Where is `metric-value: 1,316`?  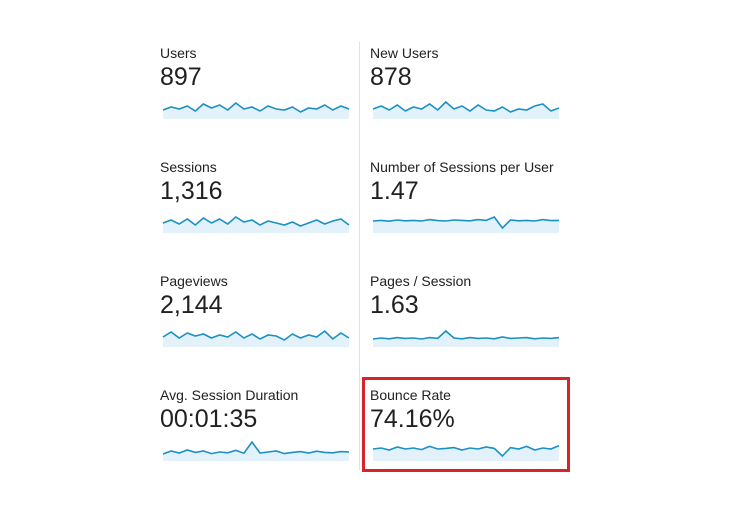 metric-value: 1,316 is located at coordinates (191, 191).